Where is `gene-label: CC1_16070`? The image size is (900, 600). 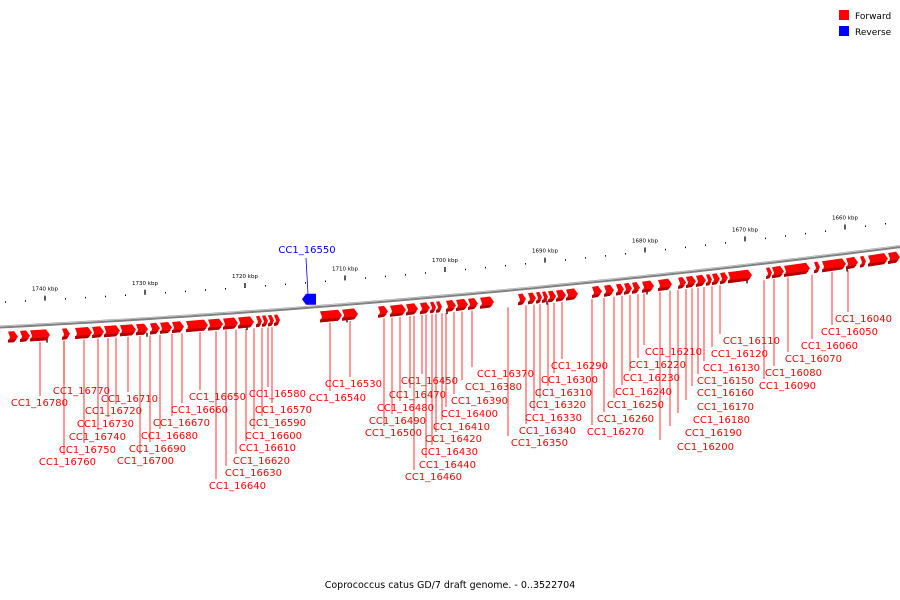
gene-label: CC1_16070 is located at coordinates (813, 359).